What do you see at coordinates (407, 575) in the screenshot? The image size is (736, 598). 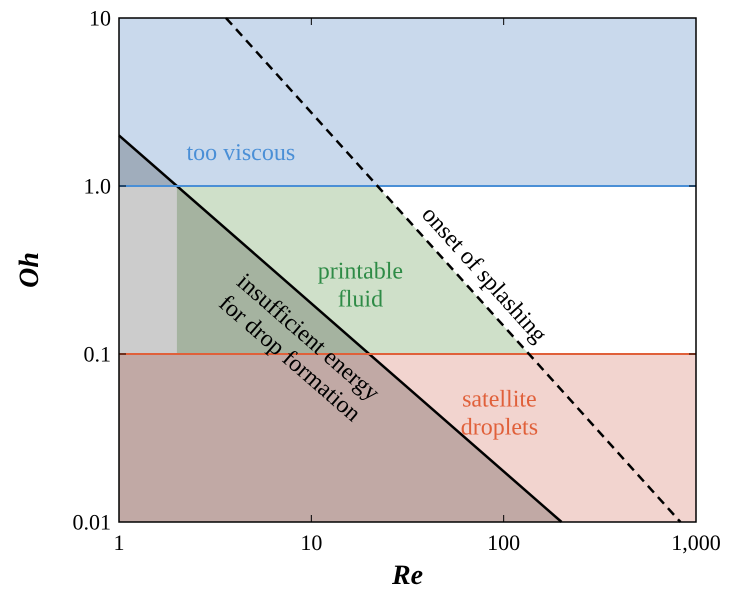 I see `x-axis-title: Re` at bounding box center [407, 575].